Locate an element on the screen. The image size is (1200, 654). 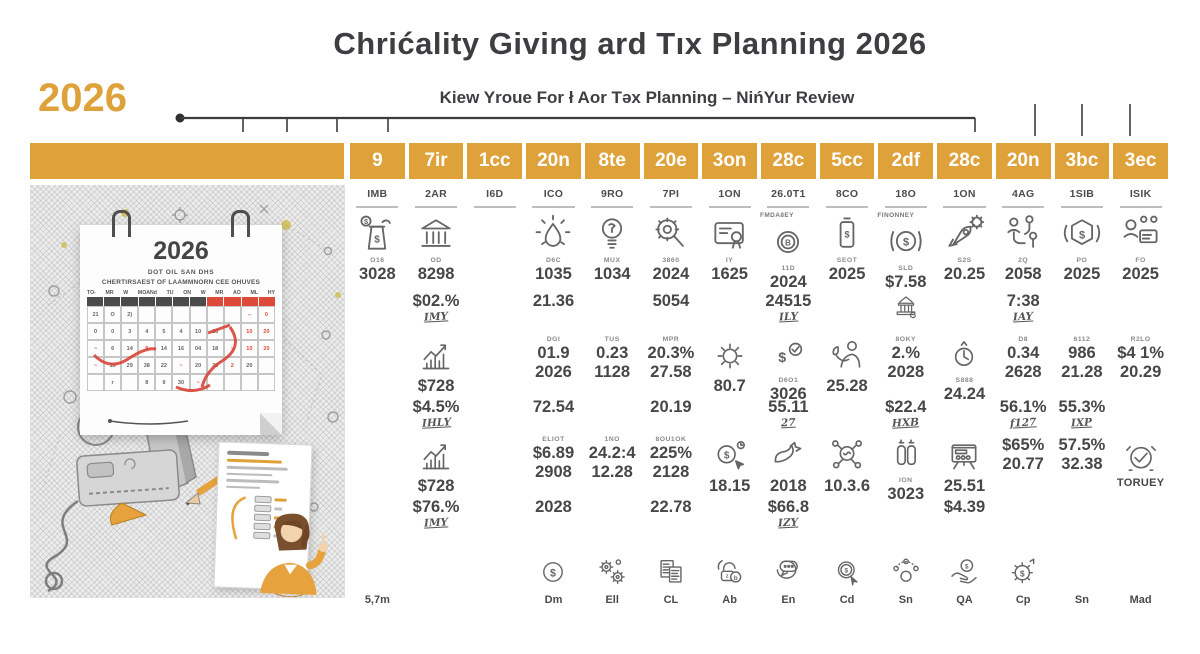
cell-value: 1035 is located at coordinates (553, 274).